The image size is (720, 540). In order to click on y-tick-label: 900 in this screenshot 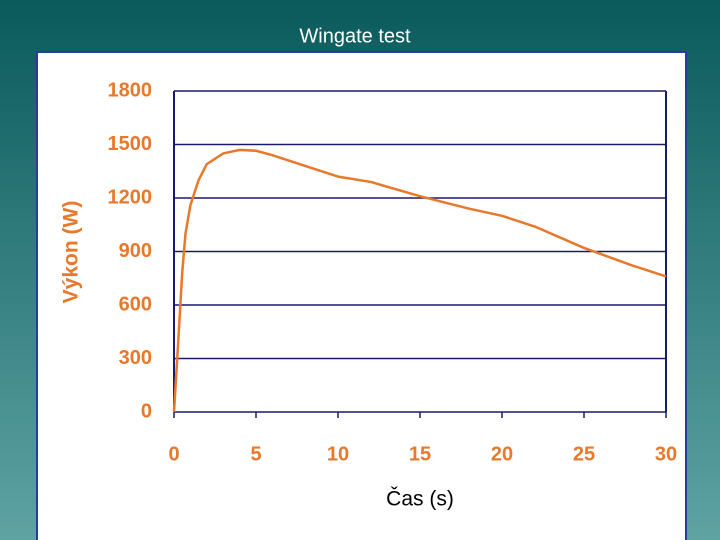, I will do `click(135, 251)`.